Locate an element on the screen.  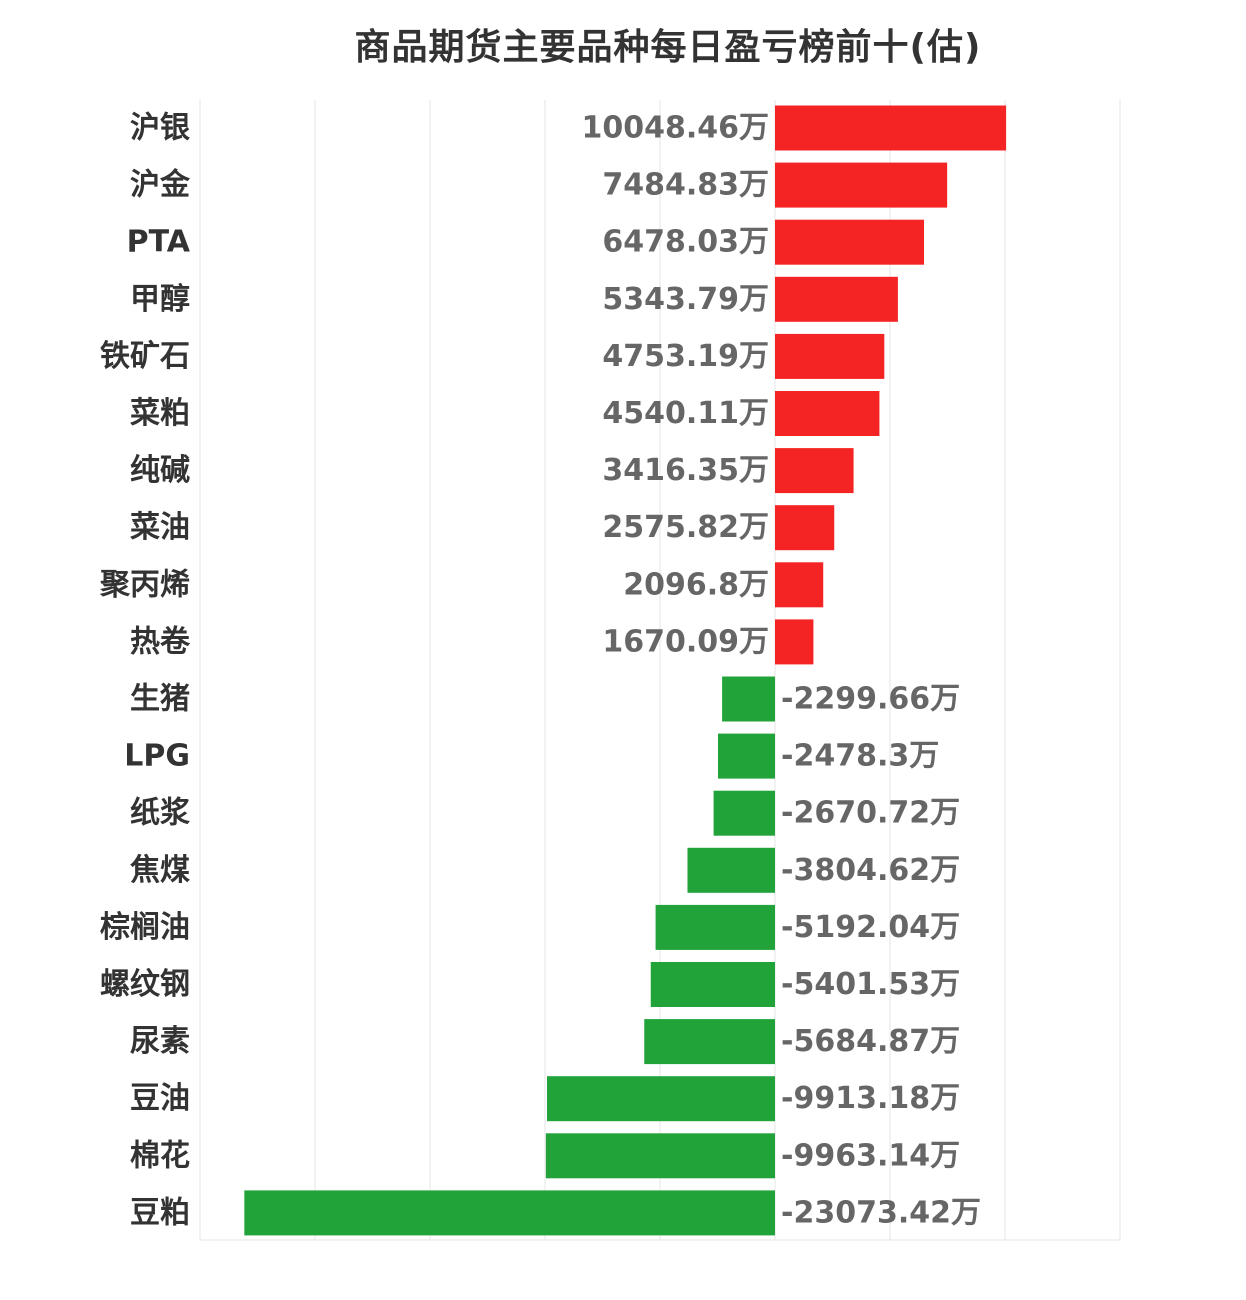
value-label: -5684.87万 is located at coordinates (870, 1041).